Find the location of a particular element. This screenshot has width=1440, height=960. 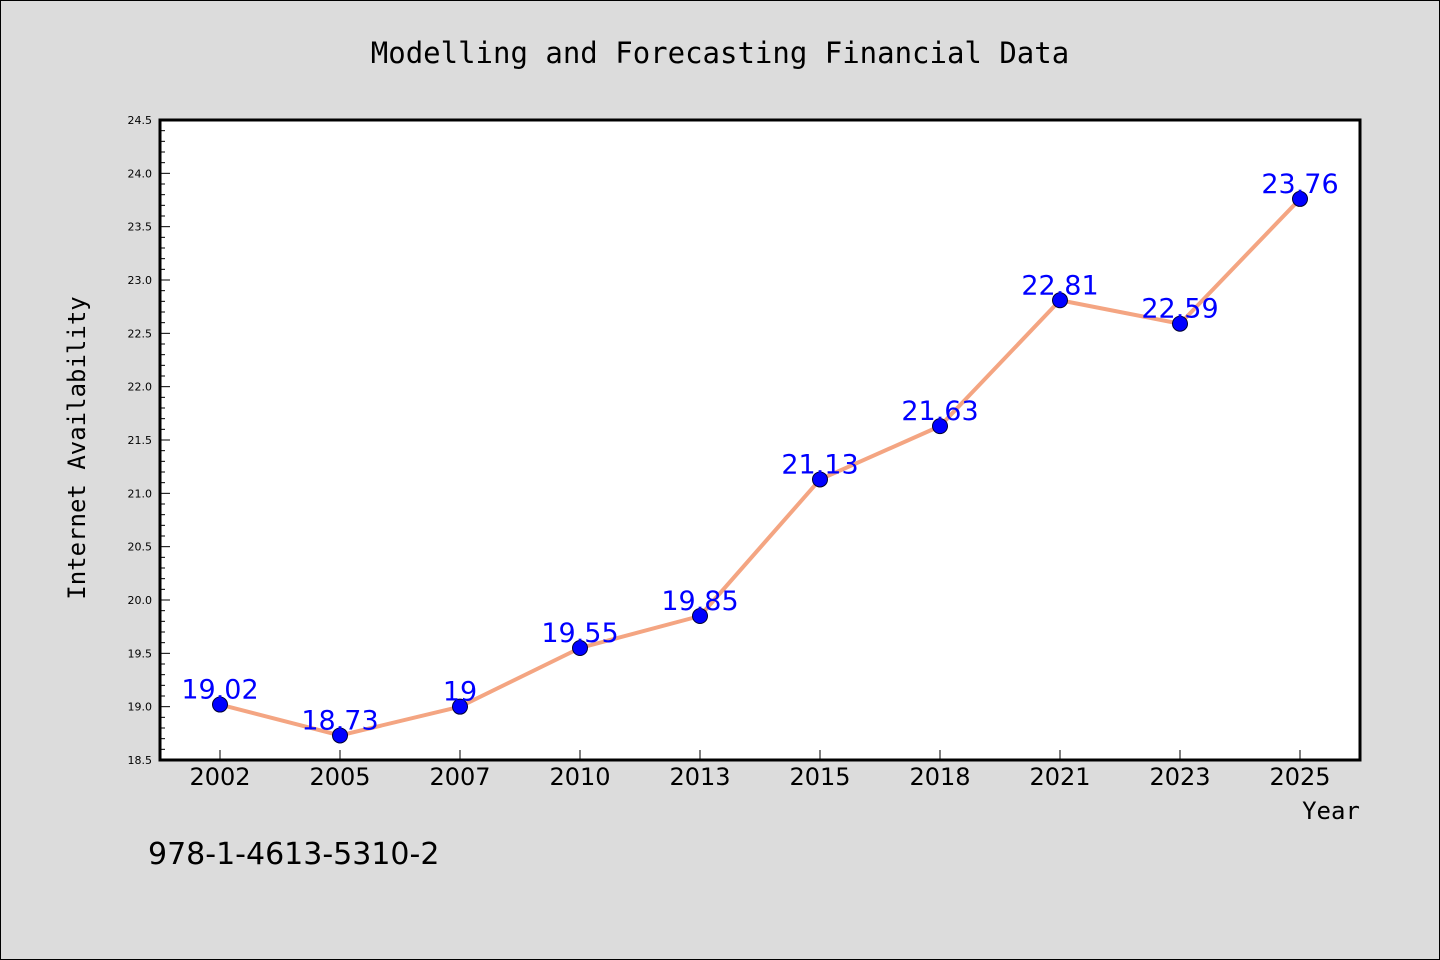

y-tick-label: 19.0 is located at coordinates (140, 707).